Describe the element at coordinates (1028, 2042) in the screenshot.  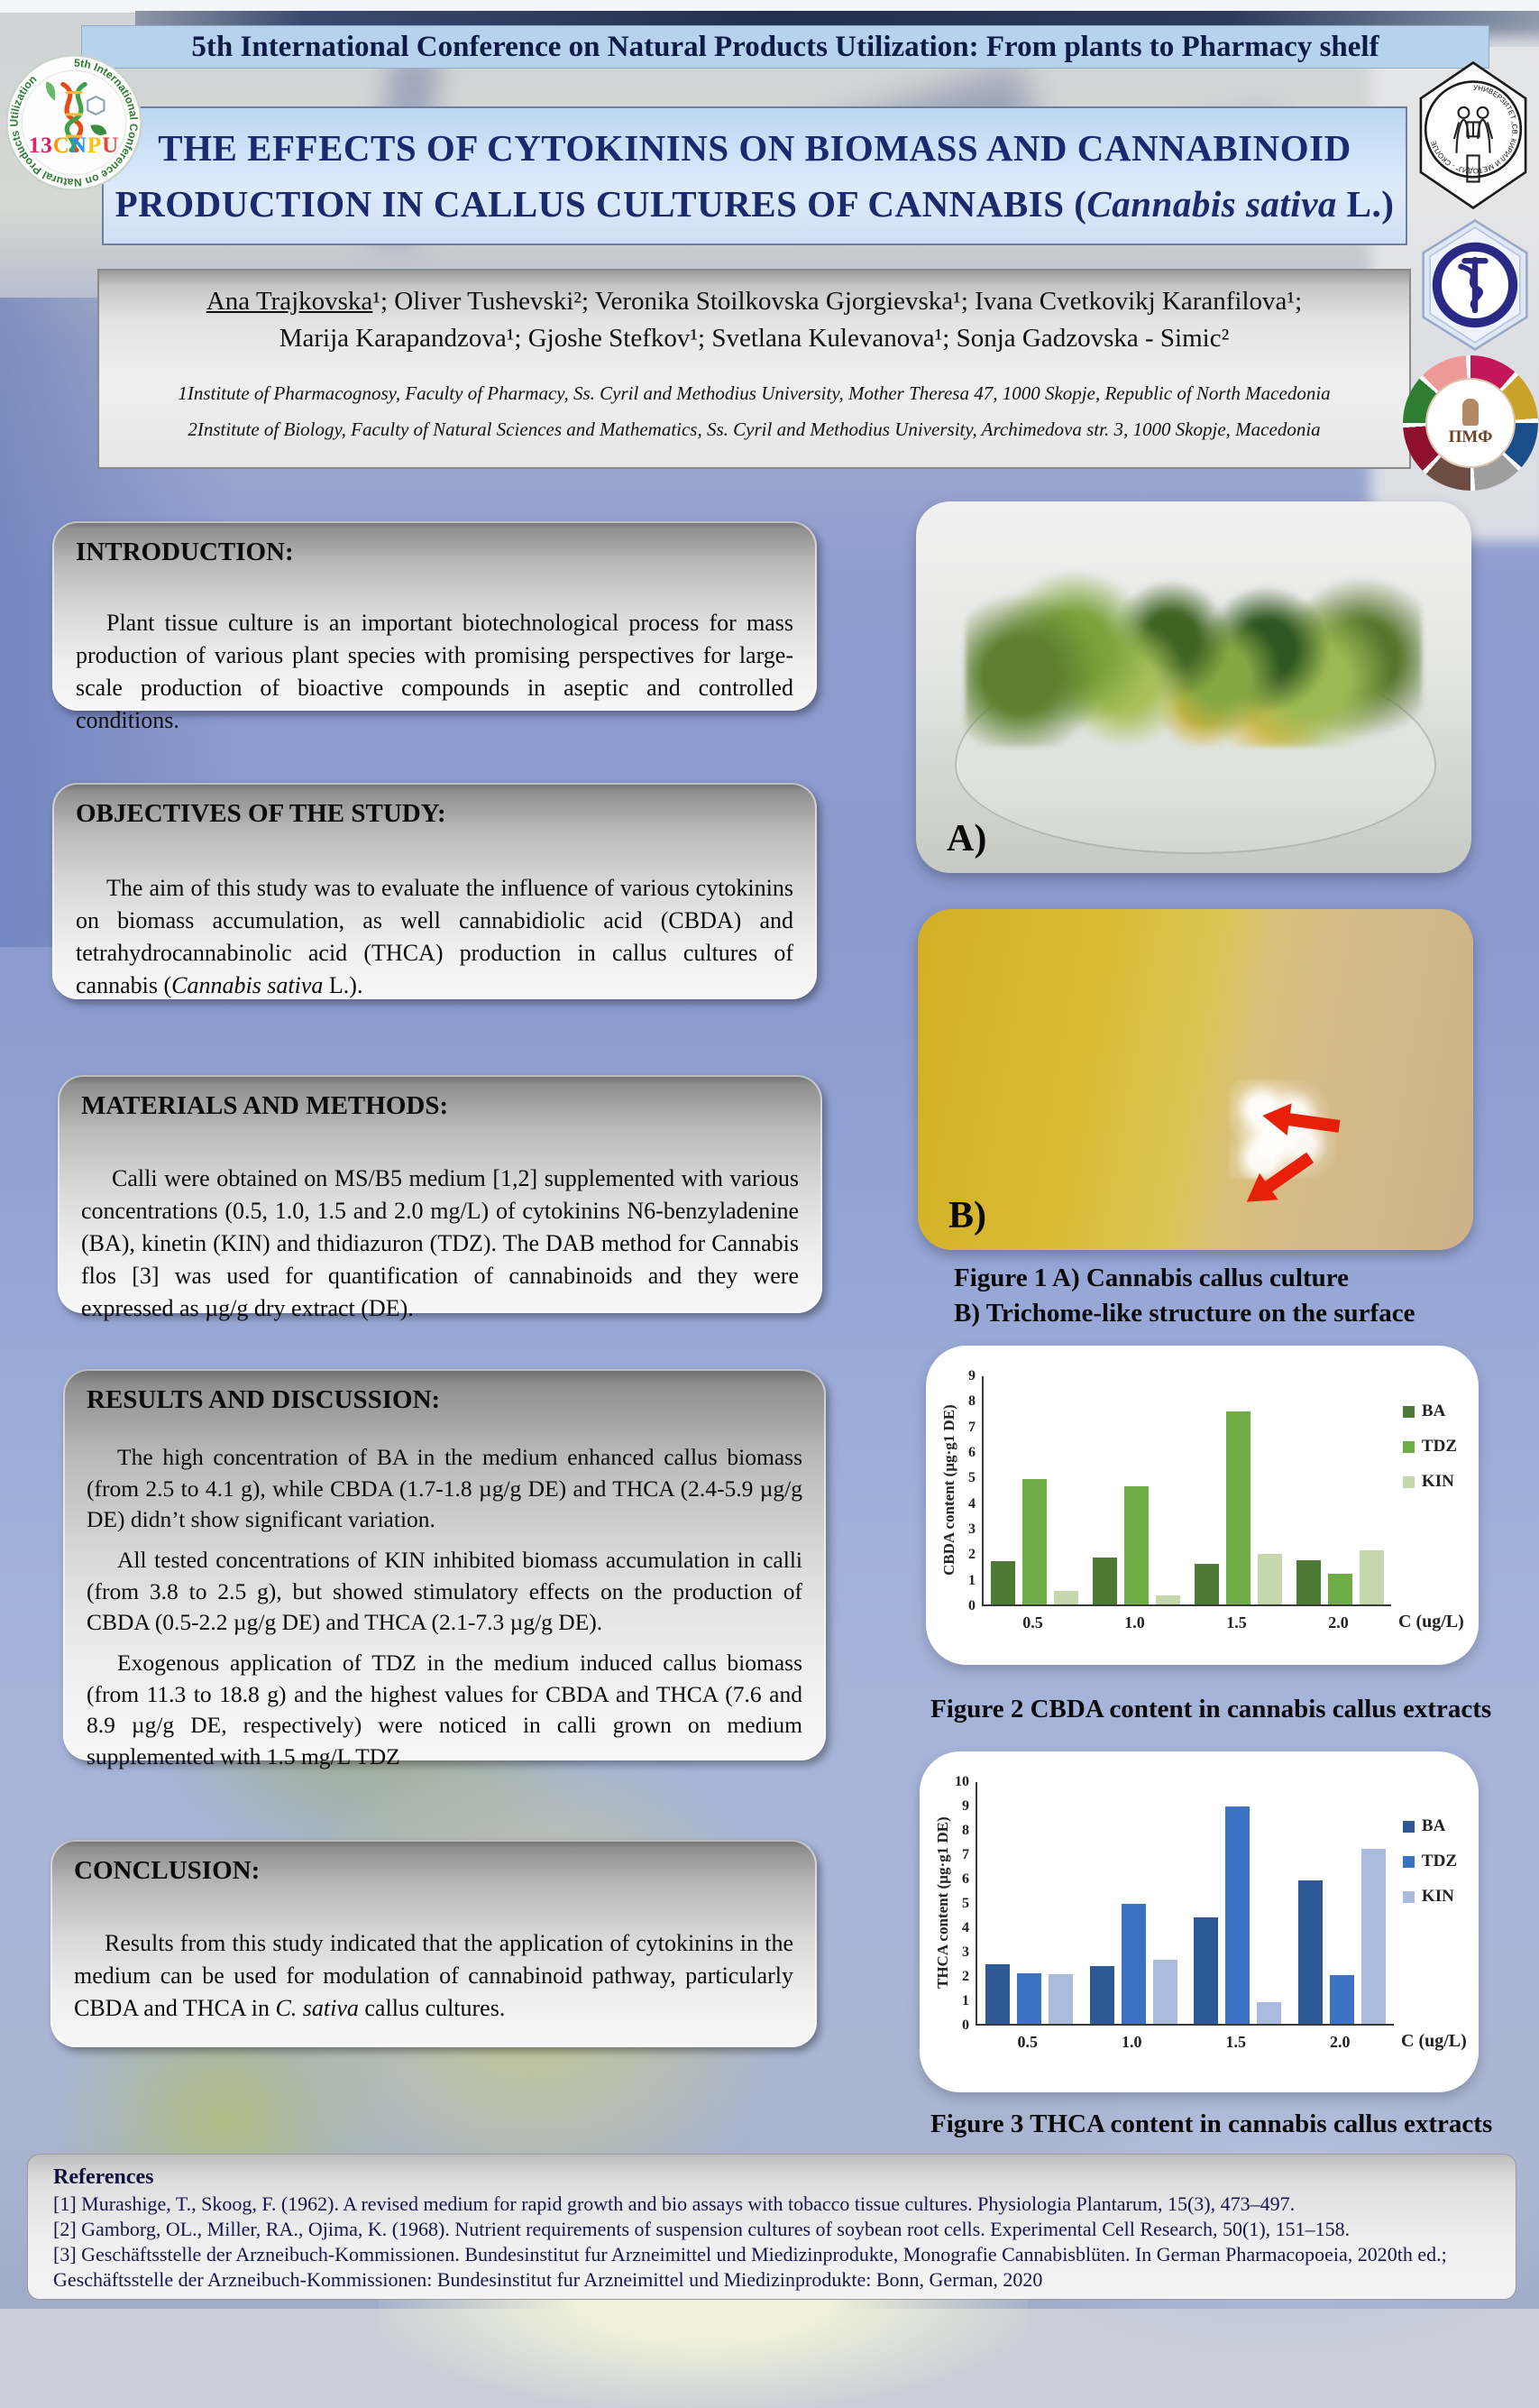
I see `x-tick-label: 0.5` at that location.